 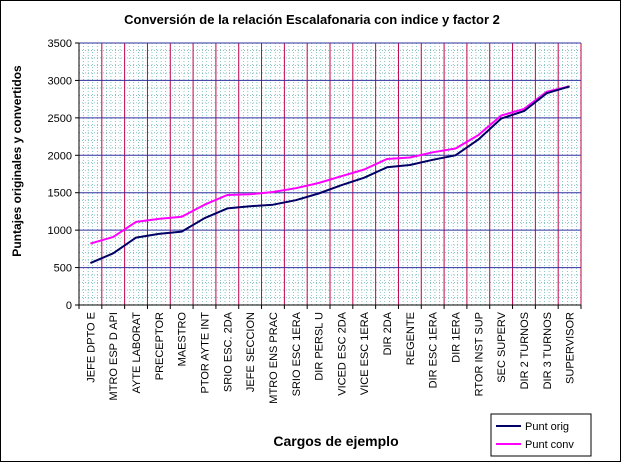 I want to click on legend-box, so click(x=541, y=435).